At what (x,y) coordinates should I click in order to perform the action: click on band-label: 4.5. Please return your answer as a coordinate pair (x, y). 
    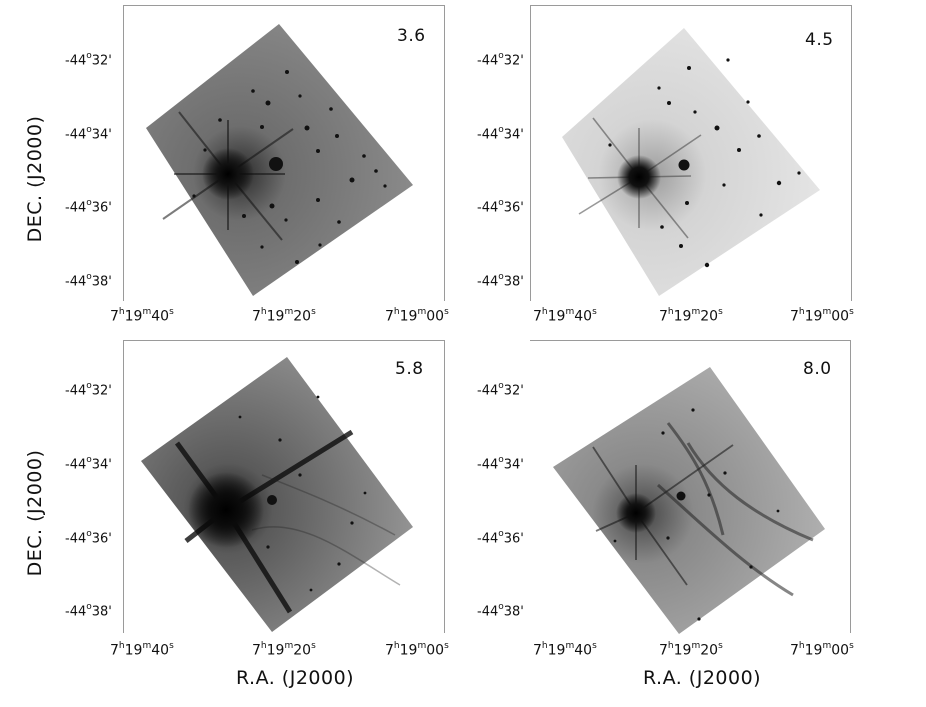
    Looking at the image, I should click on (819, 40).